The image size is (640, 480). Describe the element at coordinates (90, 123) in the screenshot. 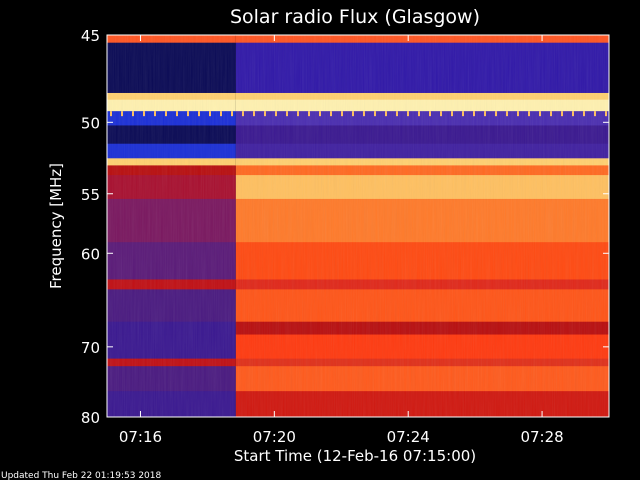

I see `y-tick-label: 50` at that location.